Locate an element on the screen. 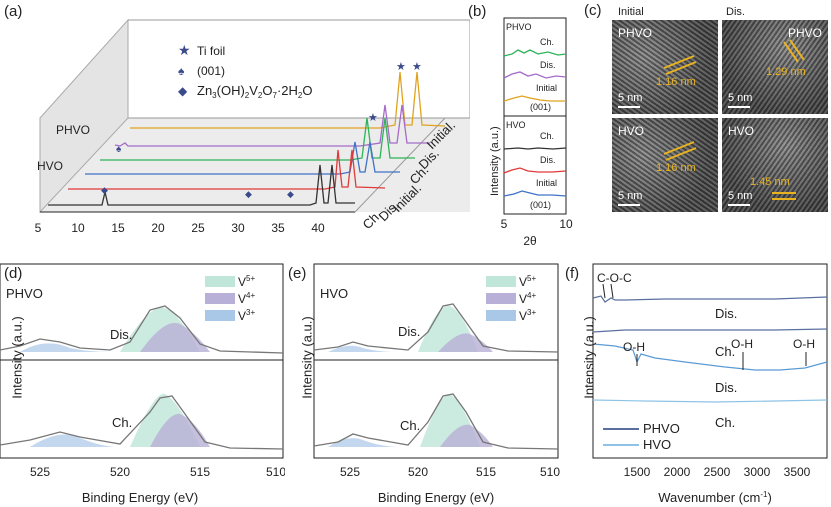  tick-label: 20 is located at coordinates (158, 228).